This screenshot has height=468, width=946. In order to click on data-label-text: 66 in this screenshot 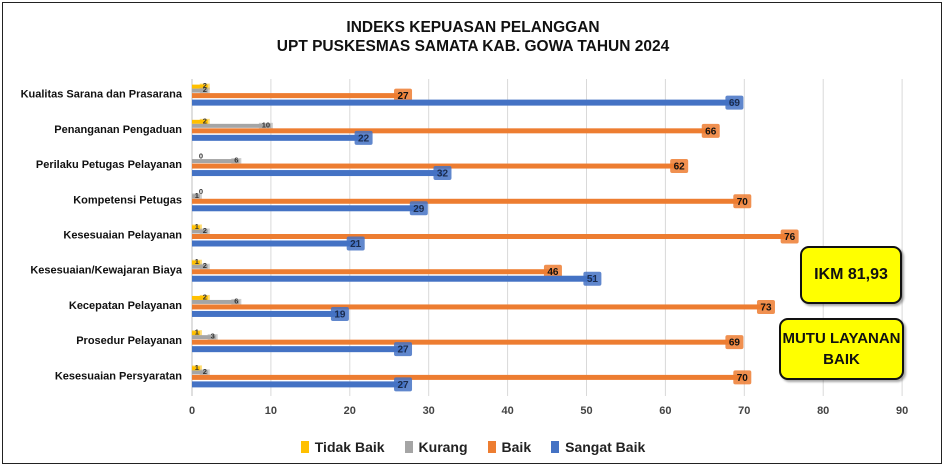, I will do `click(711, 131)`.